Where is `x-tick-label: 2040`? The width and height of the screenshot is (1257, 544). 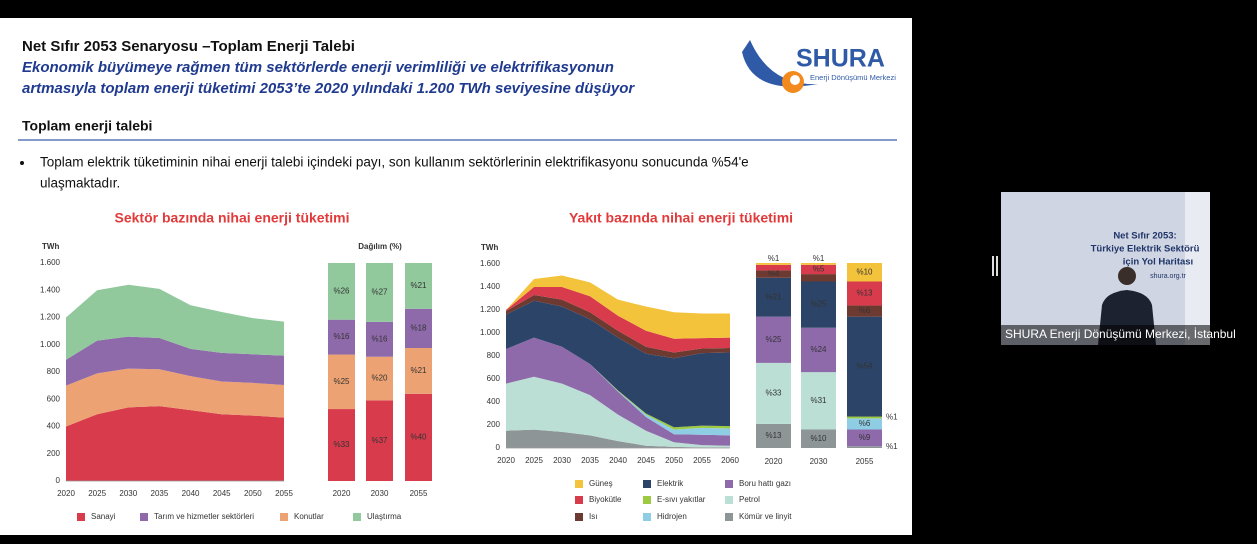
x-tick-label: 2040 is located at coordinates (191, 493).